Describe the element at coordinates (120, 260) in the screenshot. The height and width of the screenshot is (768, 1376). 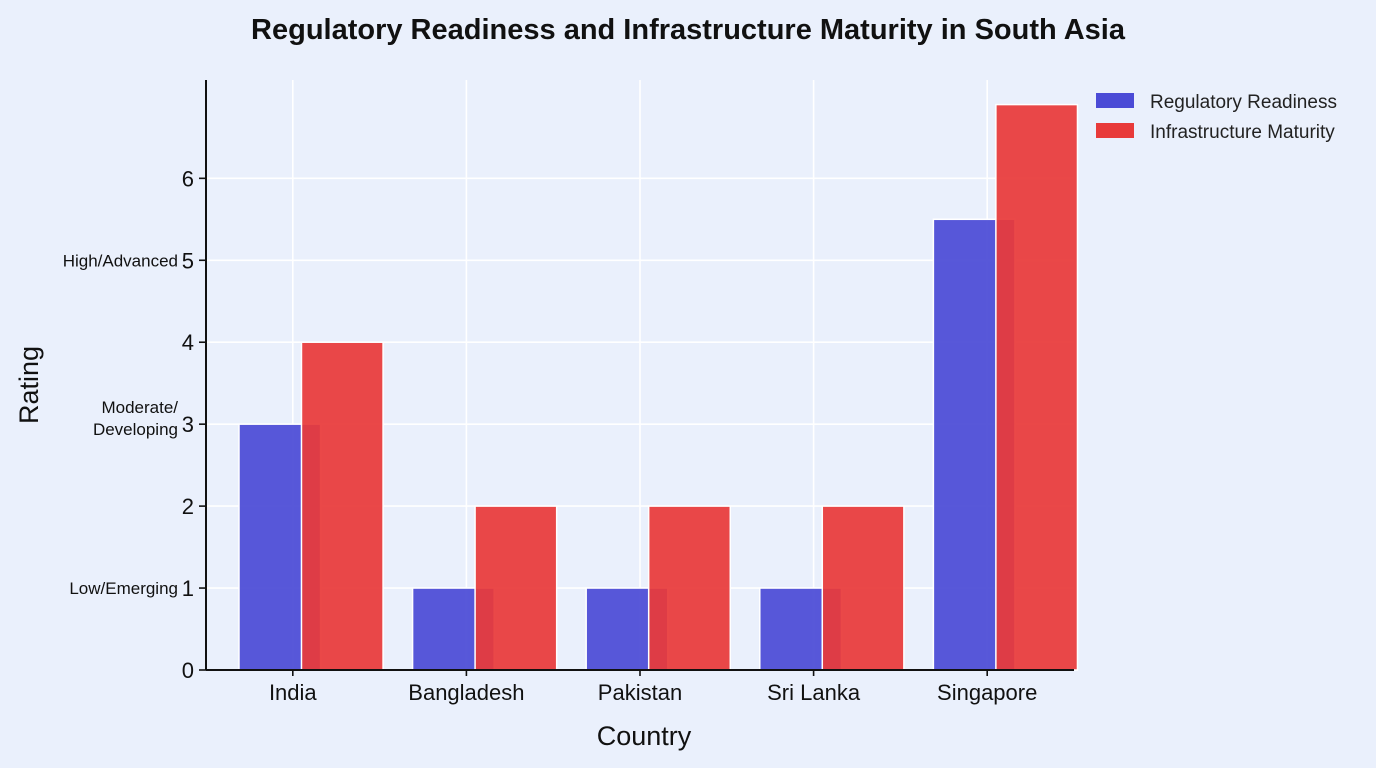
I see `level-label: High/Advanced` at that location.